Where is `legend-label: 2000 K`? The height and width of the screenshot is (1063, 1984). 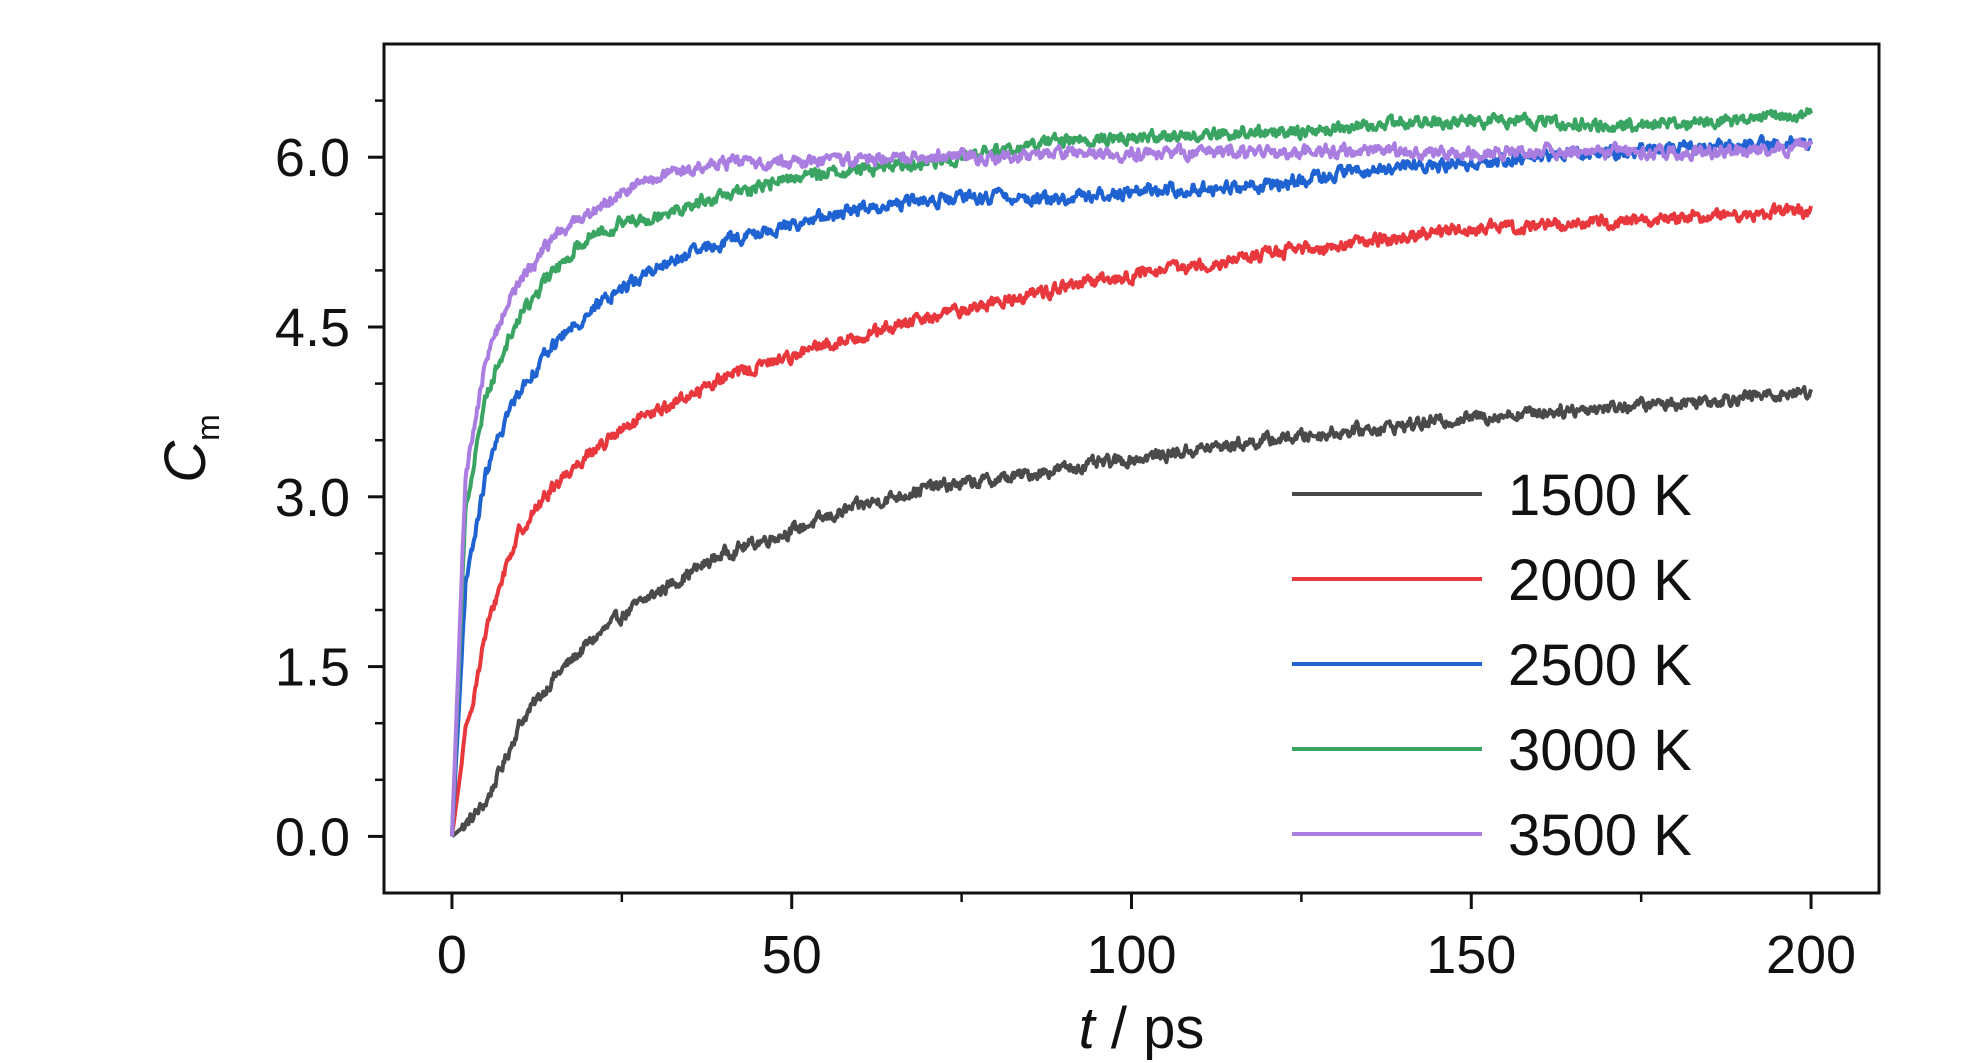
legend-label: 2000 K is located at coordinates (1600, 580).